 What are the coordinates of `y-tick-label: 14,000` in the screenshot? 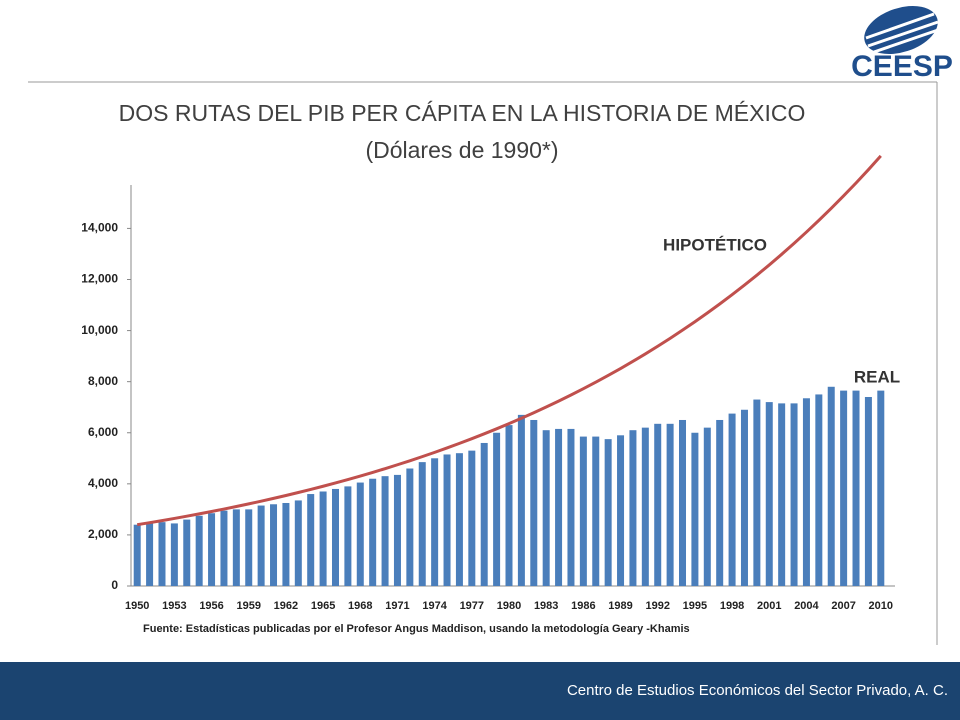 It's located at (99, 228).